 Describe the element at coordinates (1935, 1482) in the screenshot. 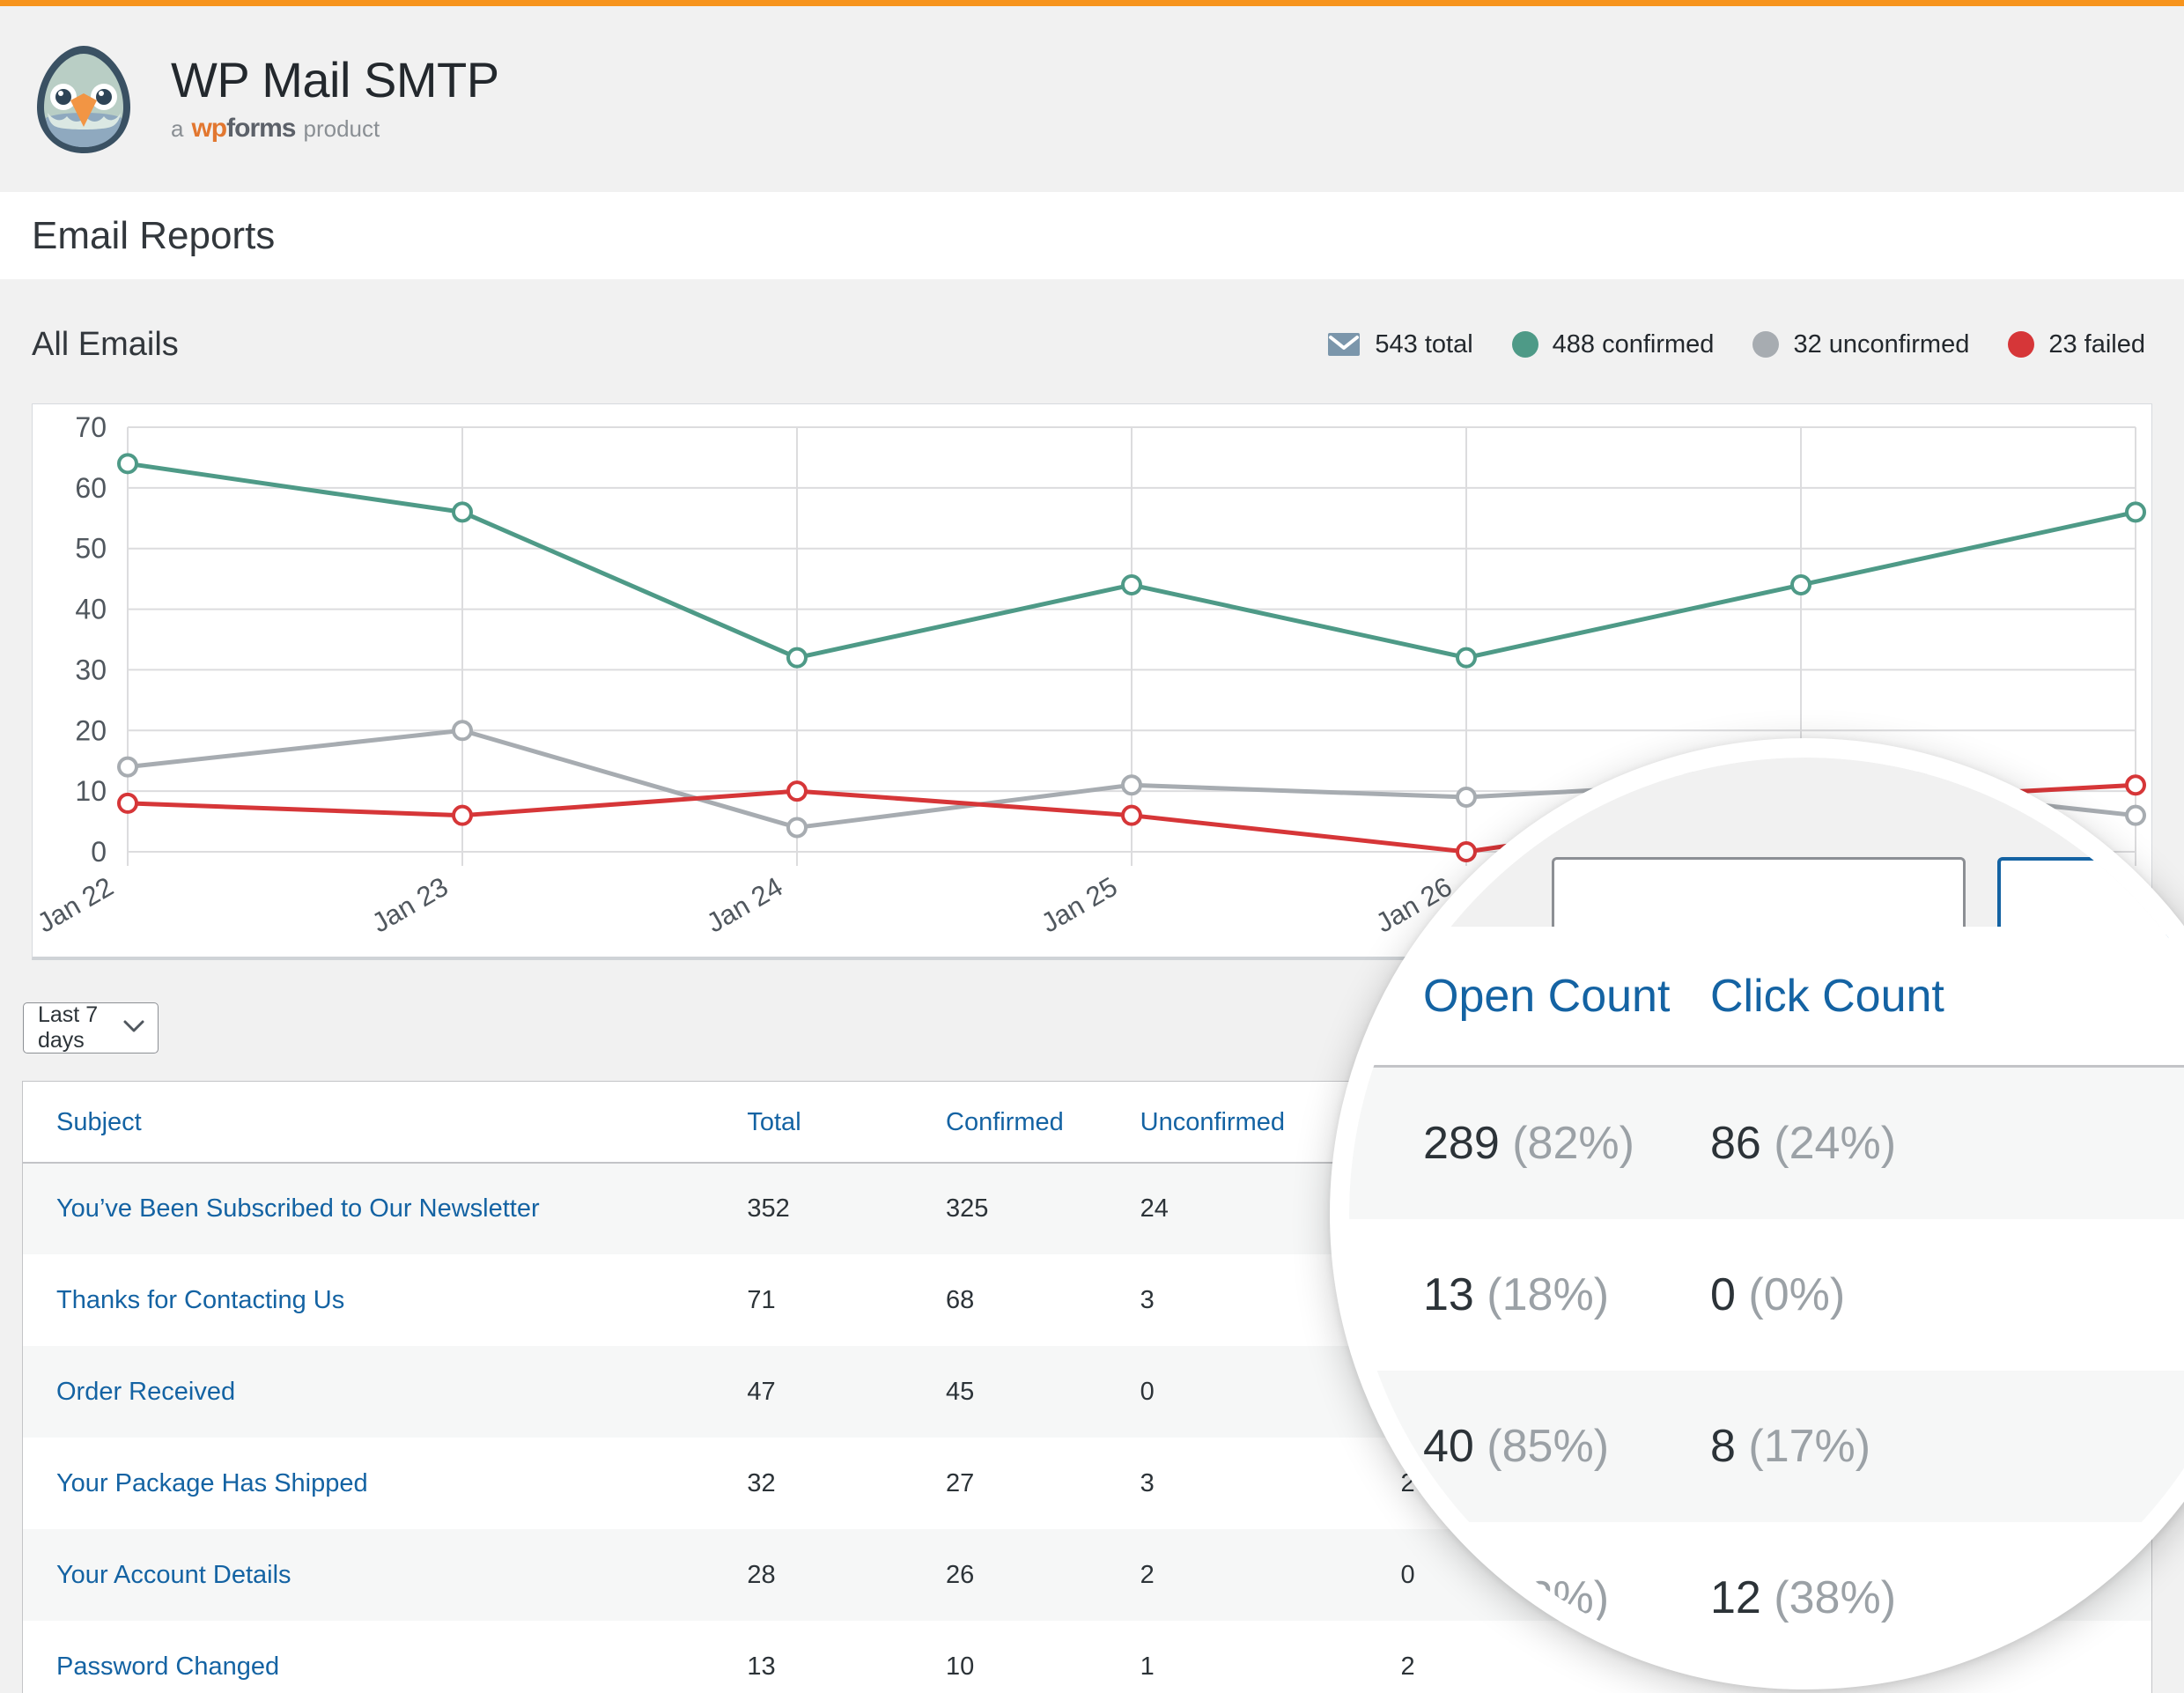

I see `percent-label: (38%)` at that location.